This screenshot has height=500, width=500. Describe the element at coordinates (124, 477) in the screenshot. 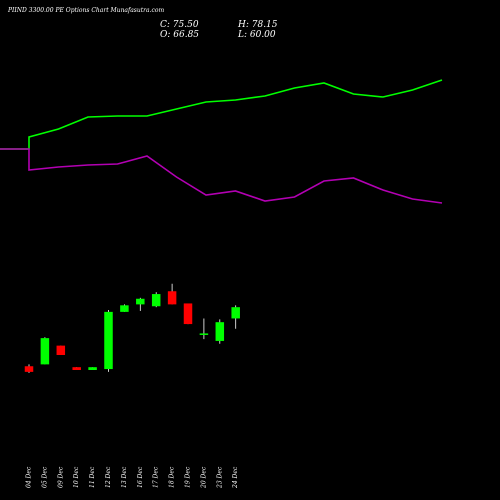

I see `x-tick-label: 13 Dec` at that location.